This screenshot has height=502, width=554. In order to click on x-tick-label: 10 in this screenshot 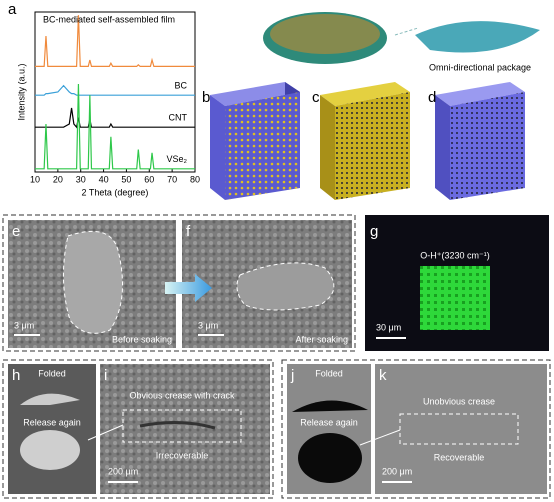, I will do `click(35, 179)`.